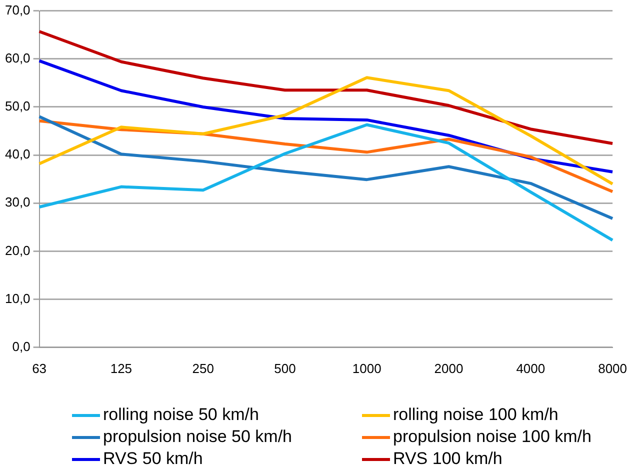 This screenshot has width=635, height=466. Describe the element at coordinates (181, 415) in the screenshot. I see `legend-label: rolling noise 50 km/h` at that location.